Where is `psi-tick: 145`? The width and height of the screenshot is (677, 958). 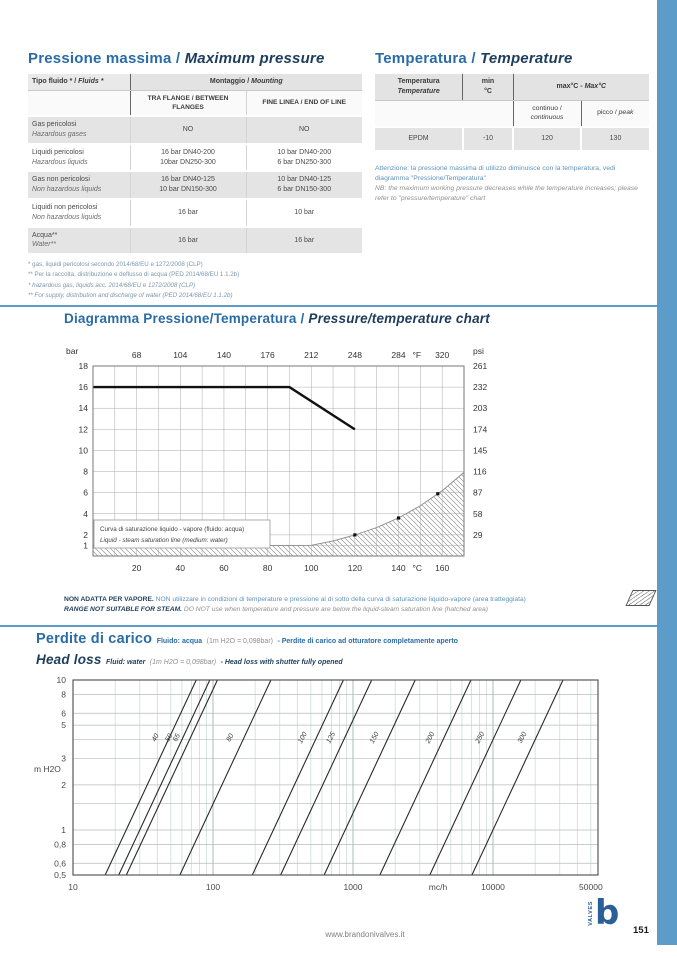
psi-tick: 145 is located at coordinates (480, 450).